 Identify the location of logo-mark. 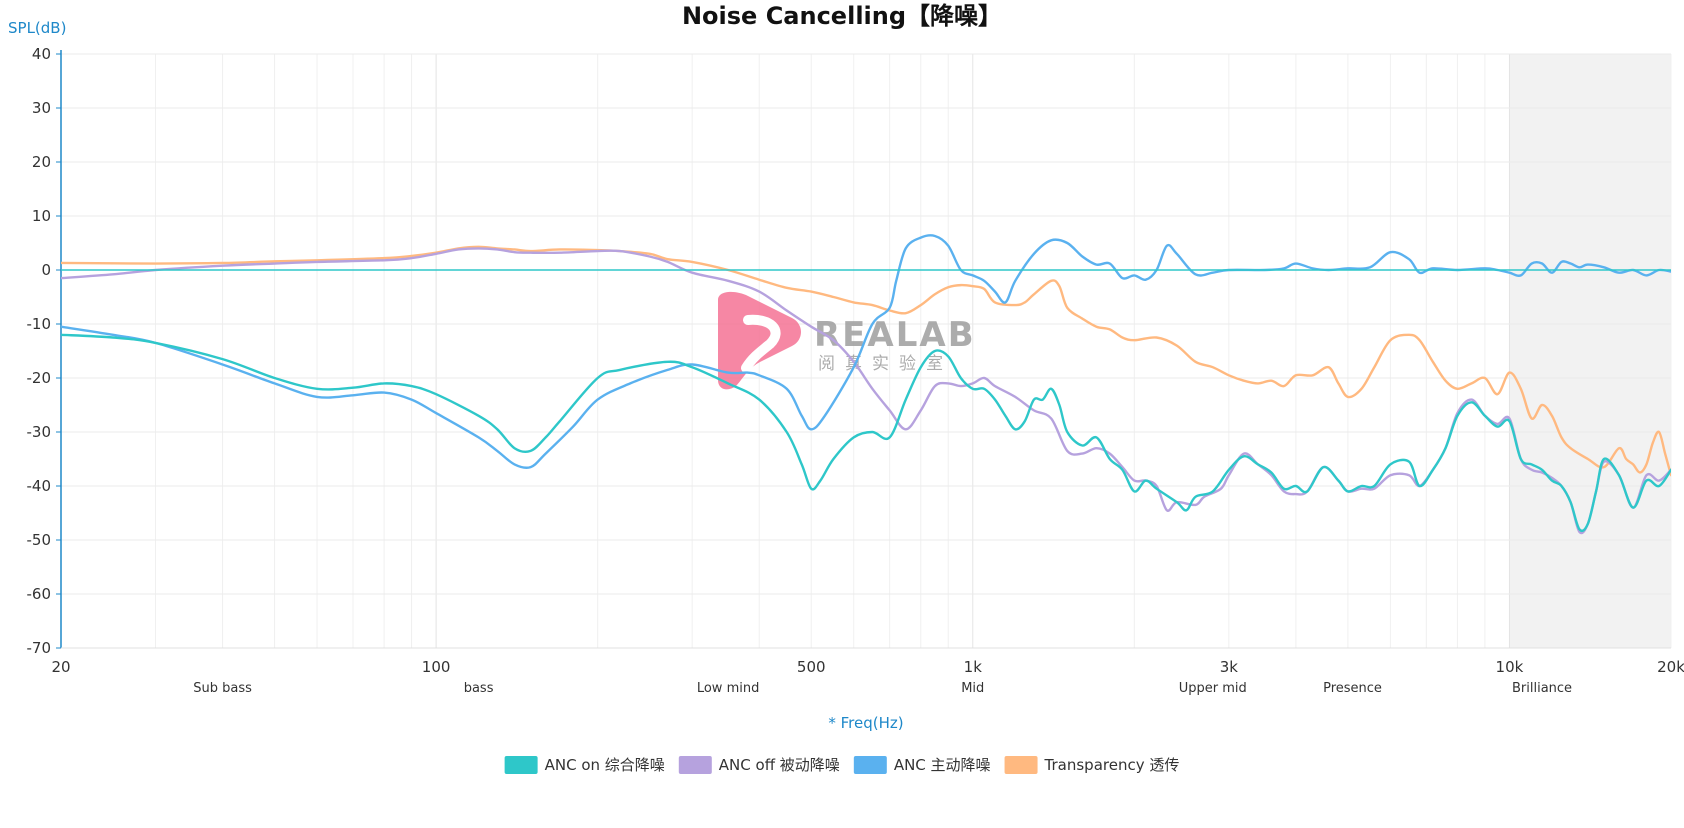
(759, 340).